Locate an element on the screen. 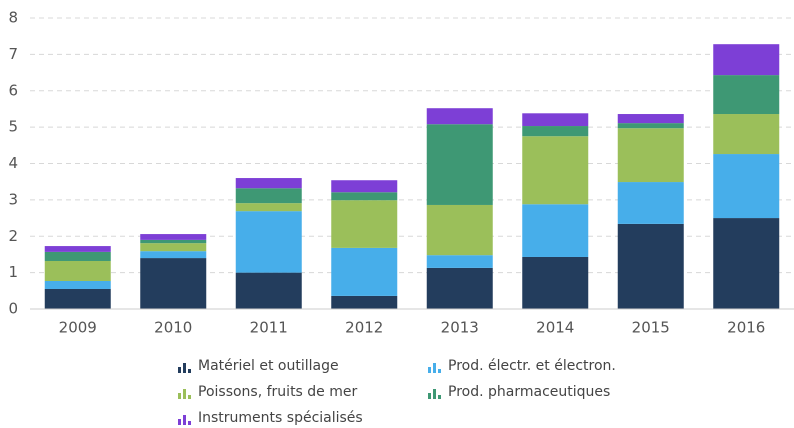  legend-label: Prod. pharmaceutiques is located at coordinates (529, 392).